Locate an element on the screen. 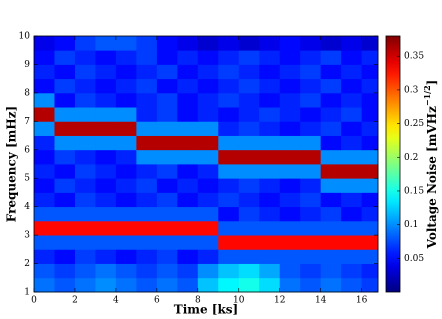 This screenshot has width=442, height=319. colorbar-tick-label: 0.2 is located at coordinates (411, 158).